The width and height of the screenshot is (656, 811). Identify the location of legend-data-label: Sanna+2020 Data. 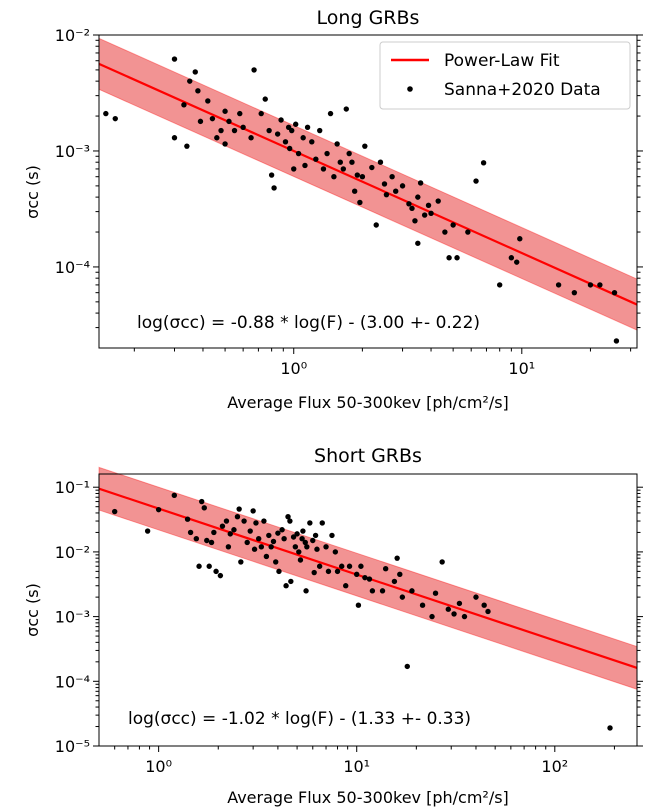
(522, 90).